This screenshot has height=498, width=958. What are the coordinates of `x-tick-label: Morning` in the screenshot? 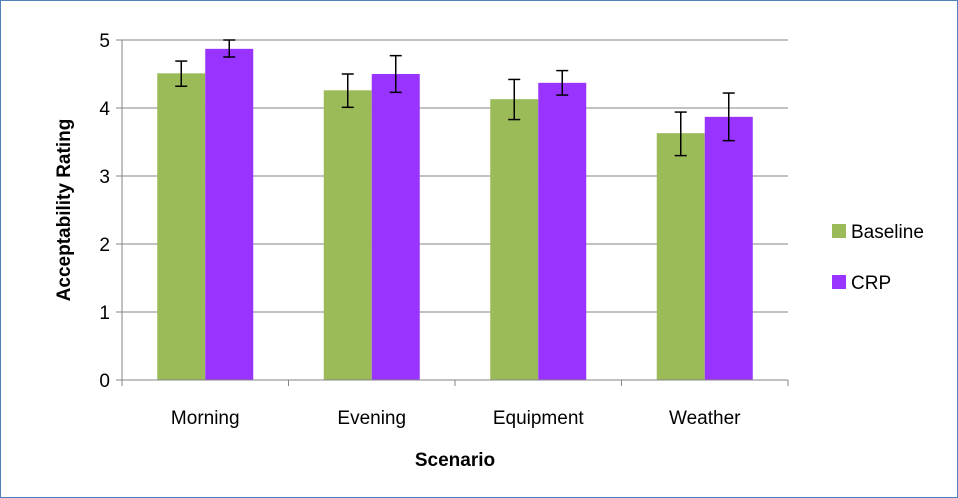 It's located at (205, 418).